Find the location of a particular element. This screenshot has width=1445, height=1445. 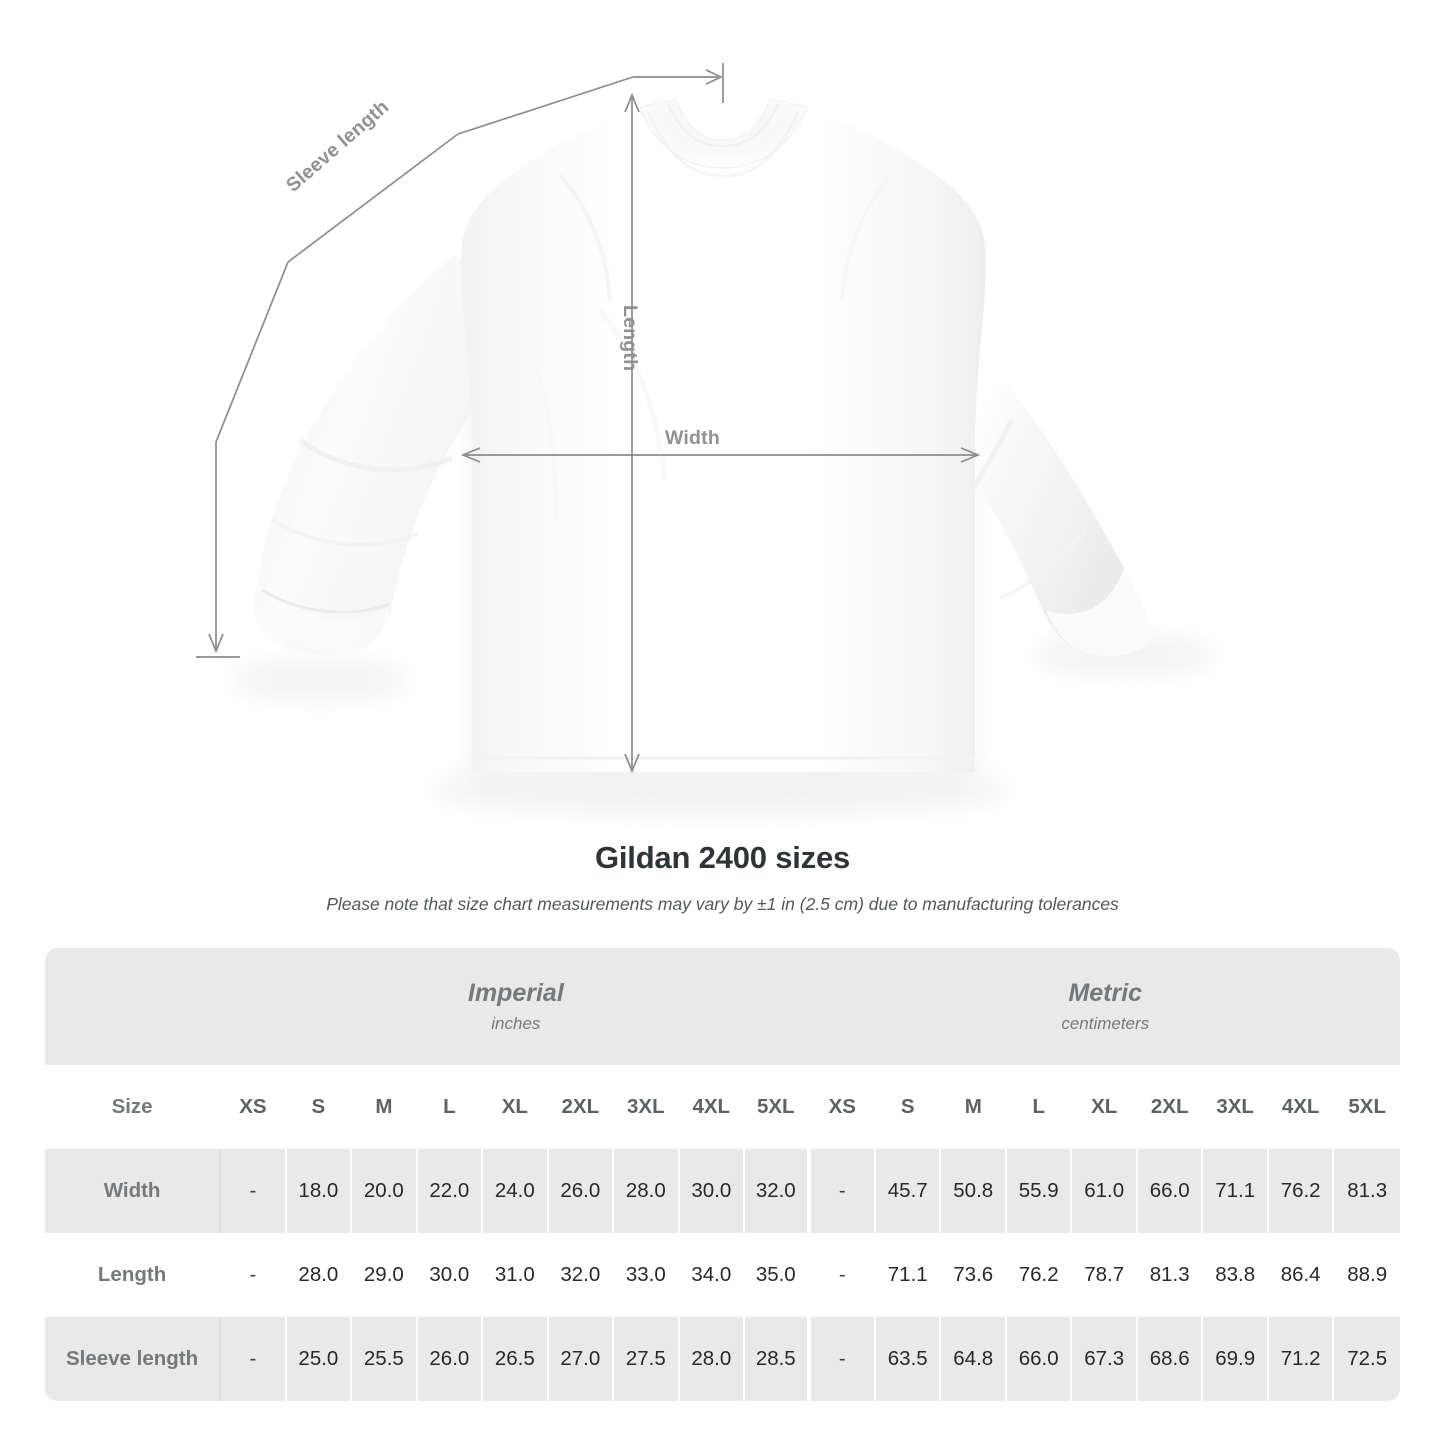

cell-width-imperial-5xl: 32.0 is located at coordinates (778, 1191).